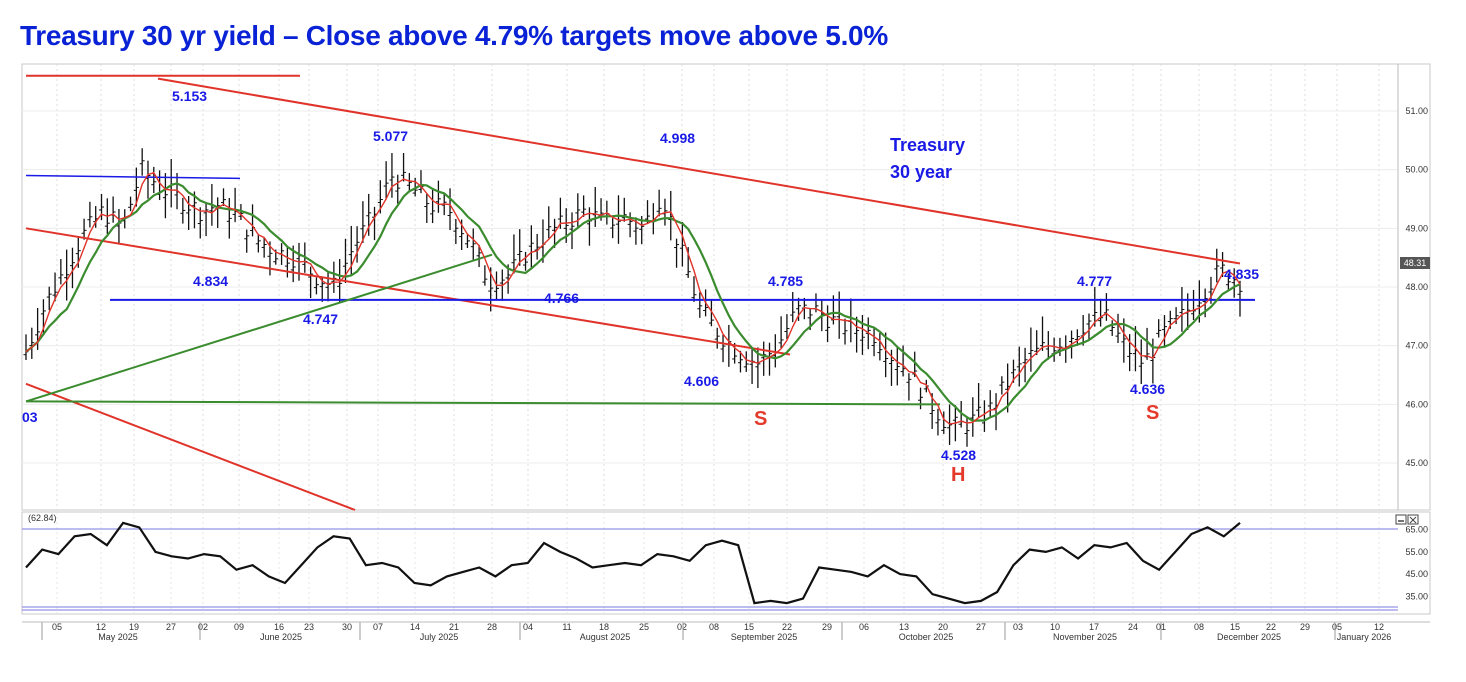 Image resolution: width=1466 pixels, height=682 pixels. I want to click on y-tick-label: 49.00, so click(1416, 228).